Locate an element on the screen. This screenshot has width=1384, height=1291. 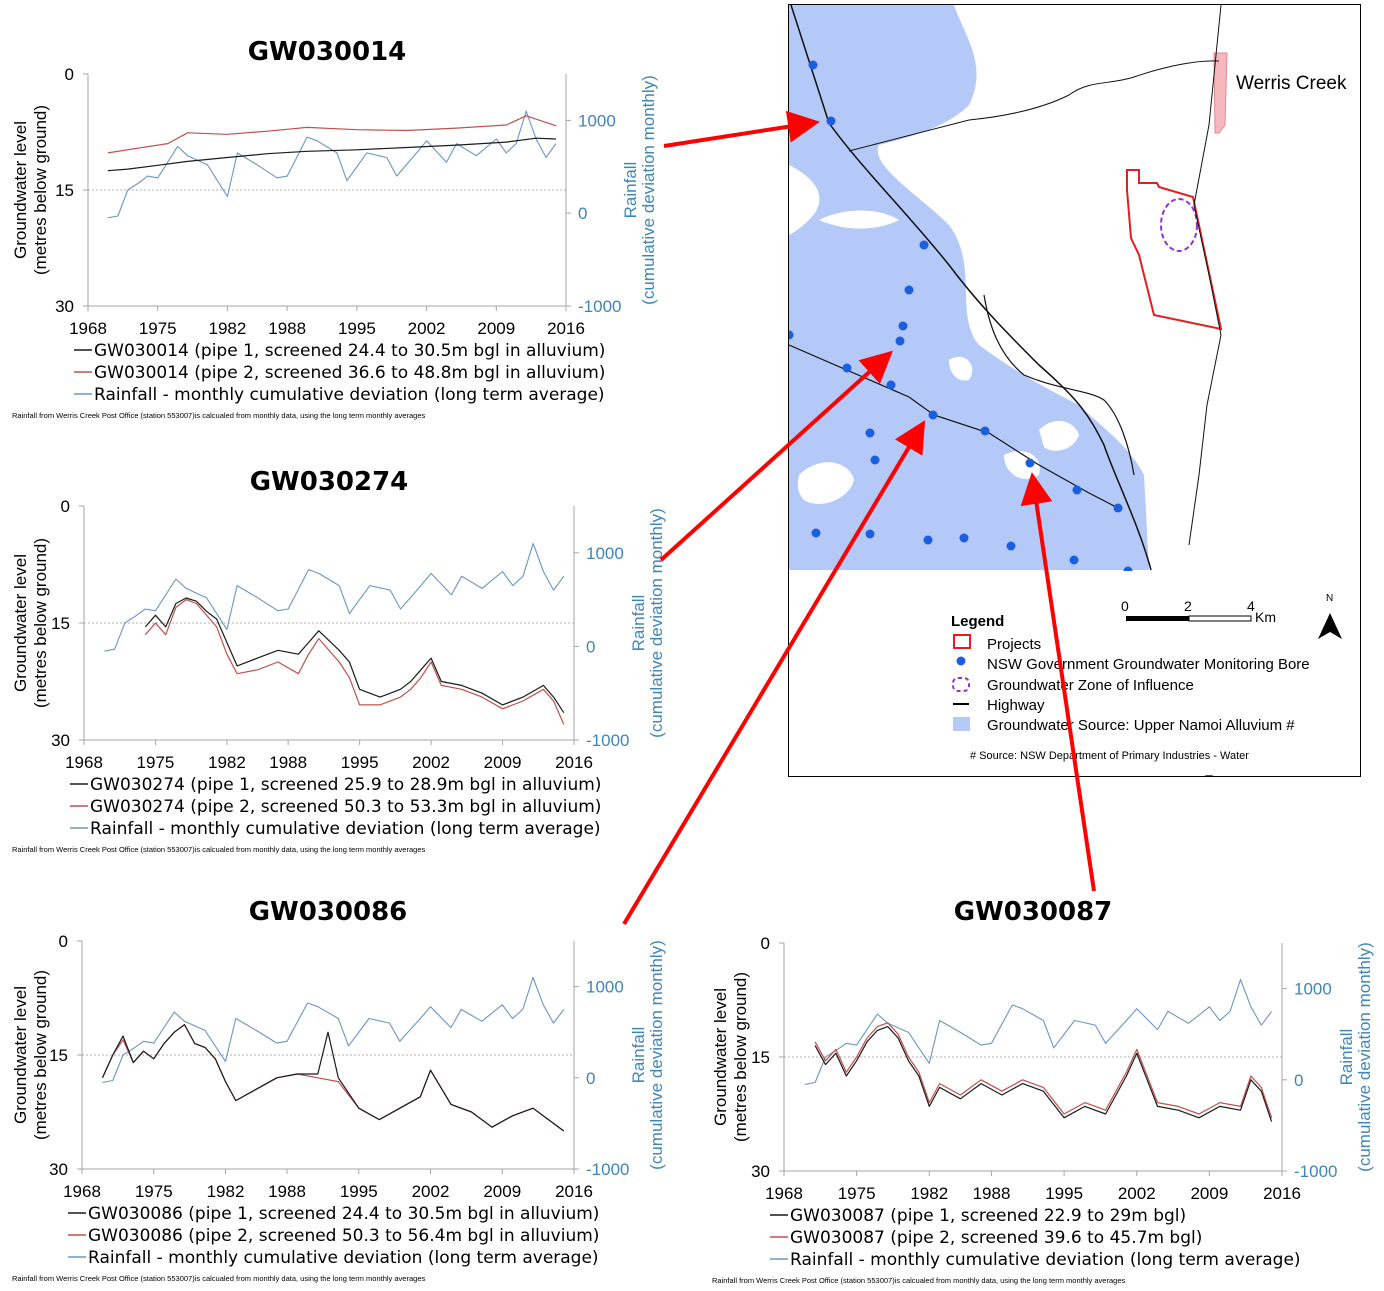
creek-east is located at coordinates (1205, 275).